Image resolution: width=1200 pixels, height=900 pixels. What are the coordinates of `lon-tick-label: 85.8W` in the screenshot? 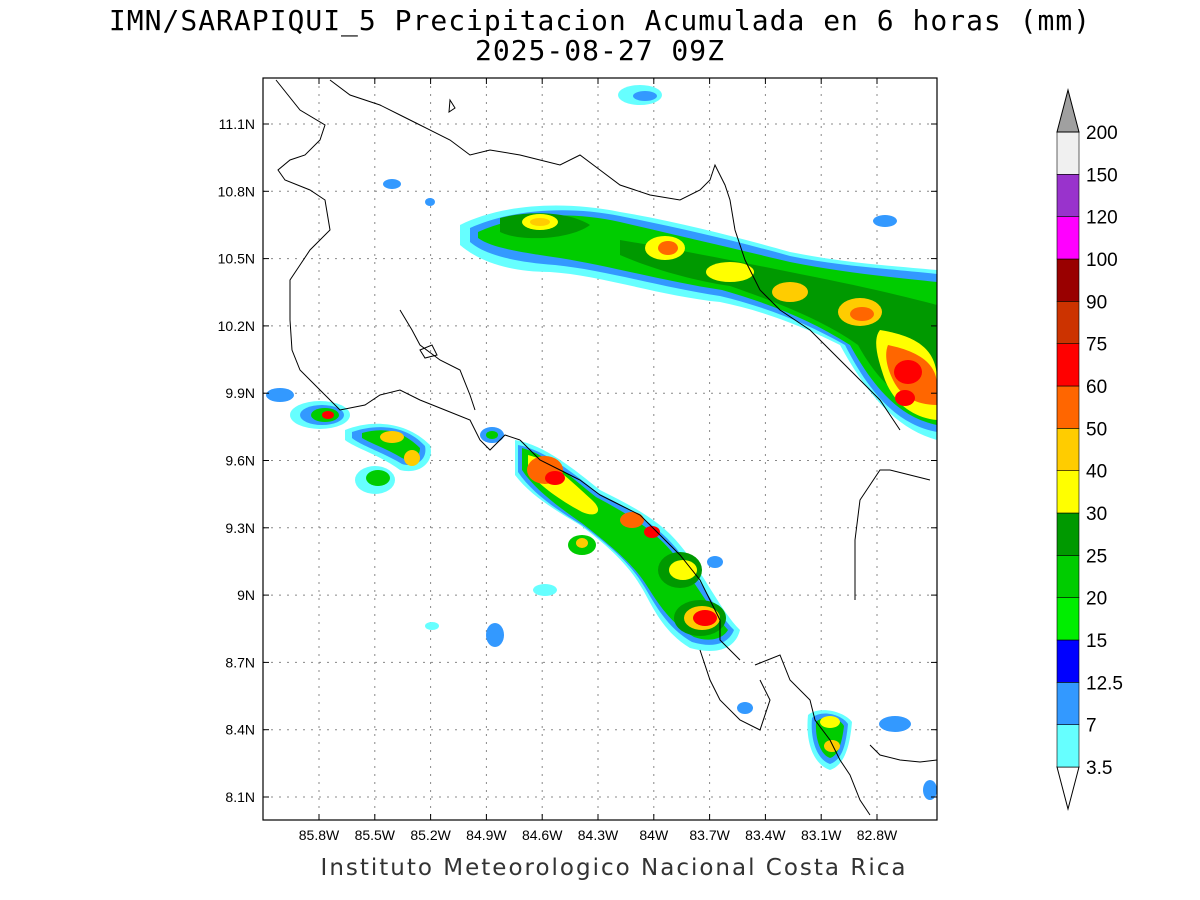 It's located at (319, 835).